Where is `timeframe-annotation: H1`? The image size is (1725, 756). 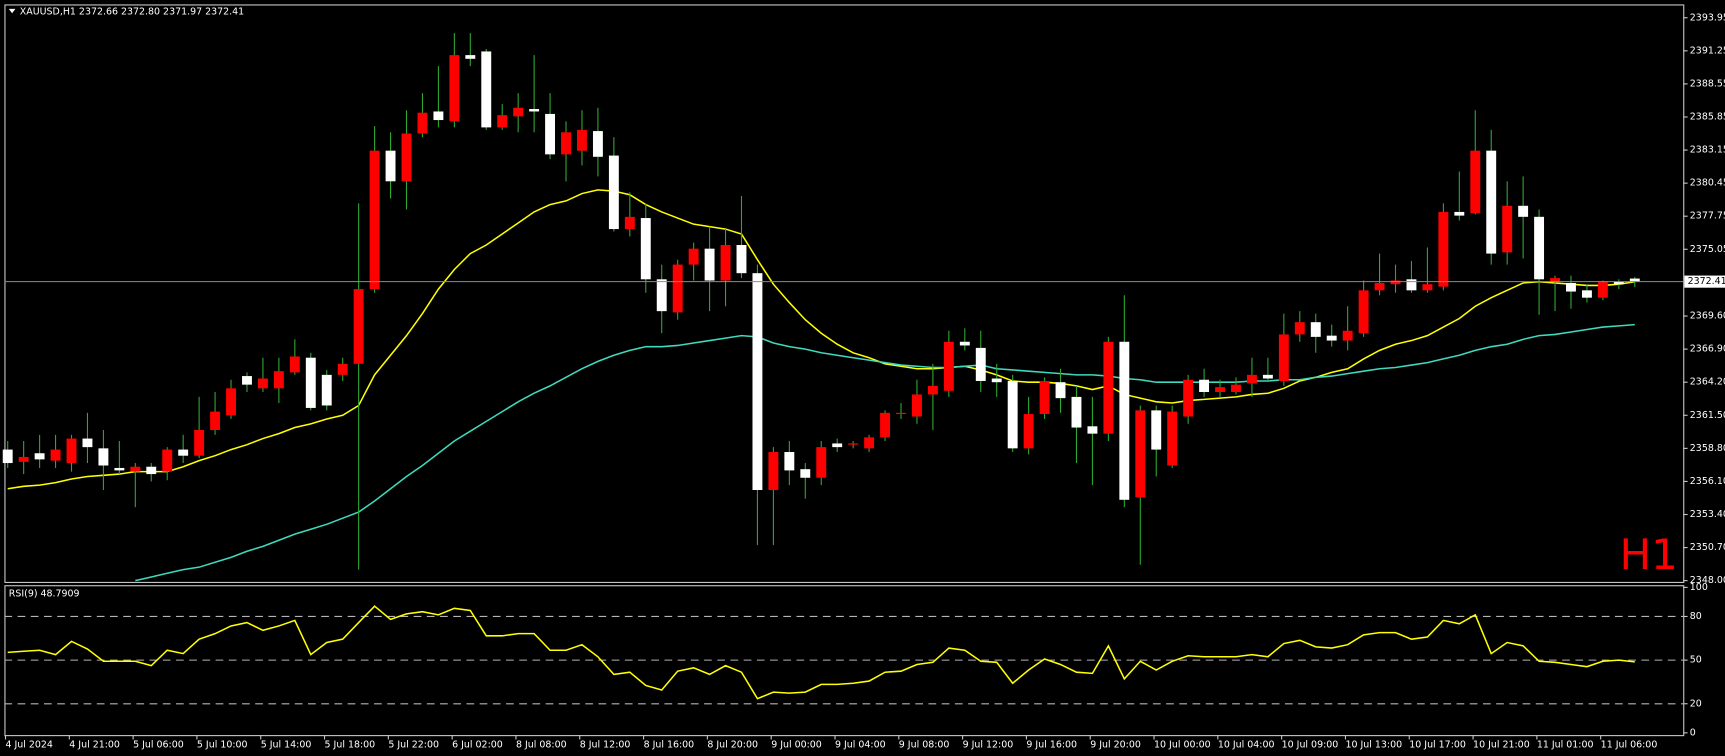
timeframe-annotation: H1 is located at coordinates (1649, 554).